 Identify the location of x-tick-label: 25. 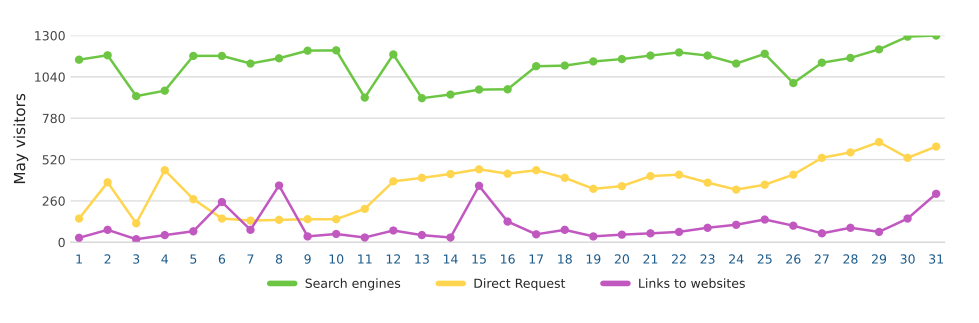
(765, 259).